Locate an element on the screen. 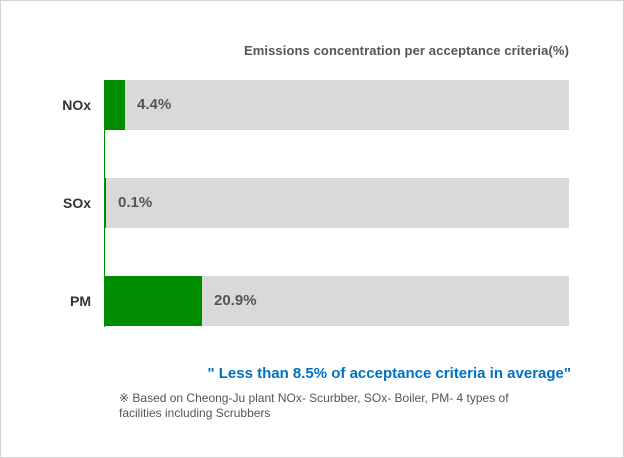 The width and height of the screenshot is (624, 458). footnote-line-2: facilities including Scrubbers is located at coordinates (195, 413).